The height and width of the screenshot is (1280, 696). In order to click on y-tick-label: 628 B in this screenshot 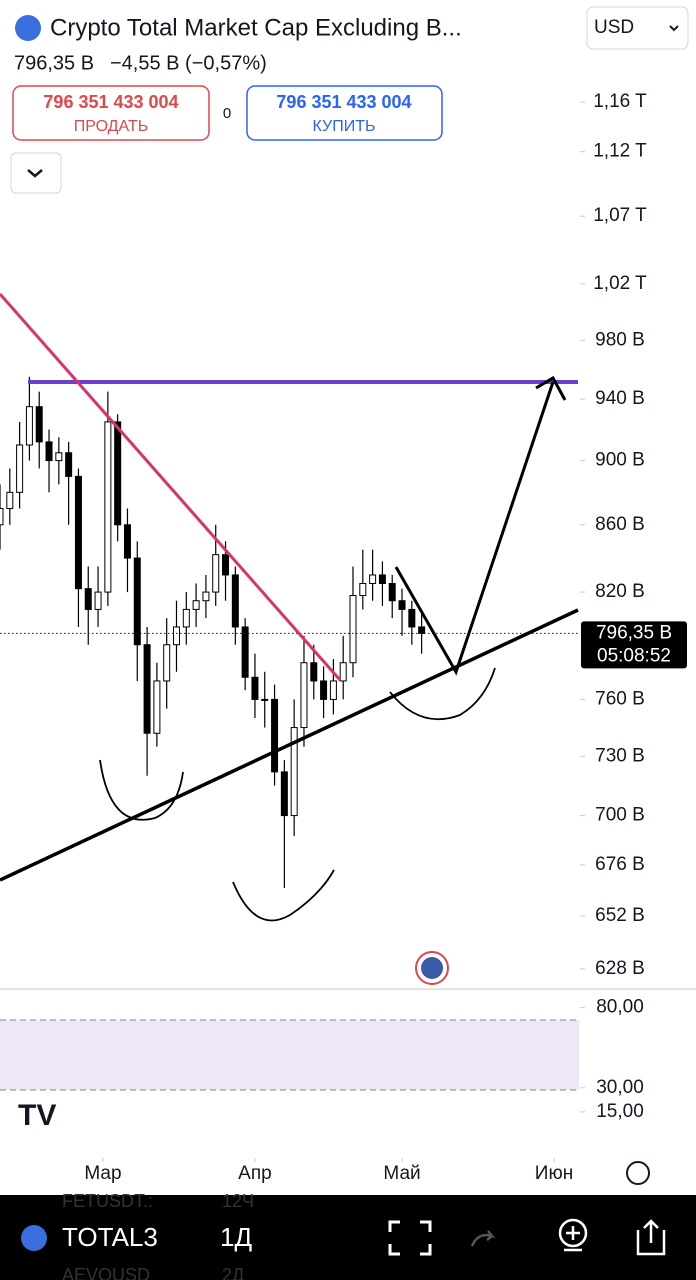, I will do `click(620, 968)`.